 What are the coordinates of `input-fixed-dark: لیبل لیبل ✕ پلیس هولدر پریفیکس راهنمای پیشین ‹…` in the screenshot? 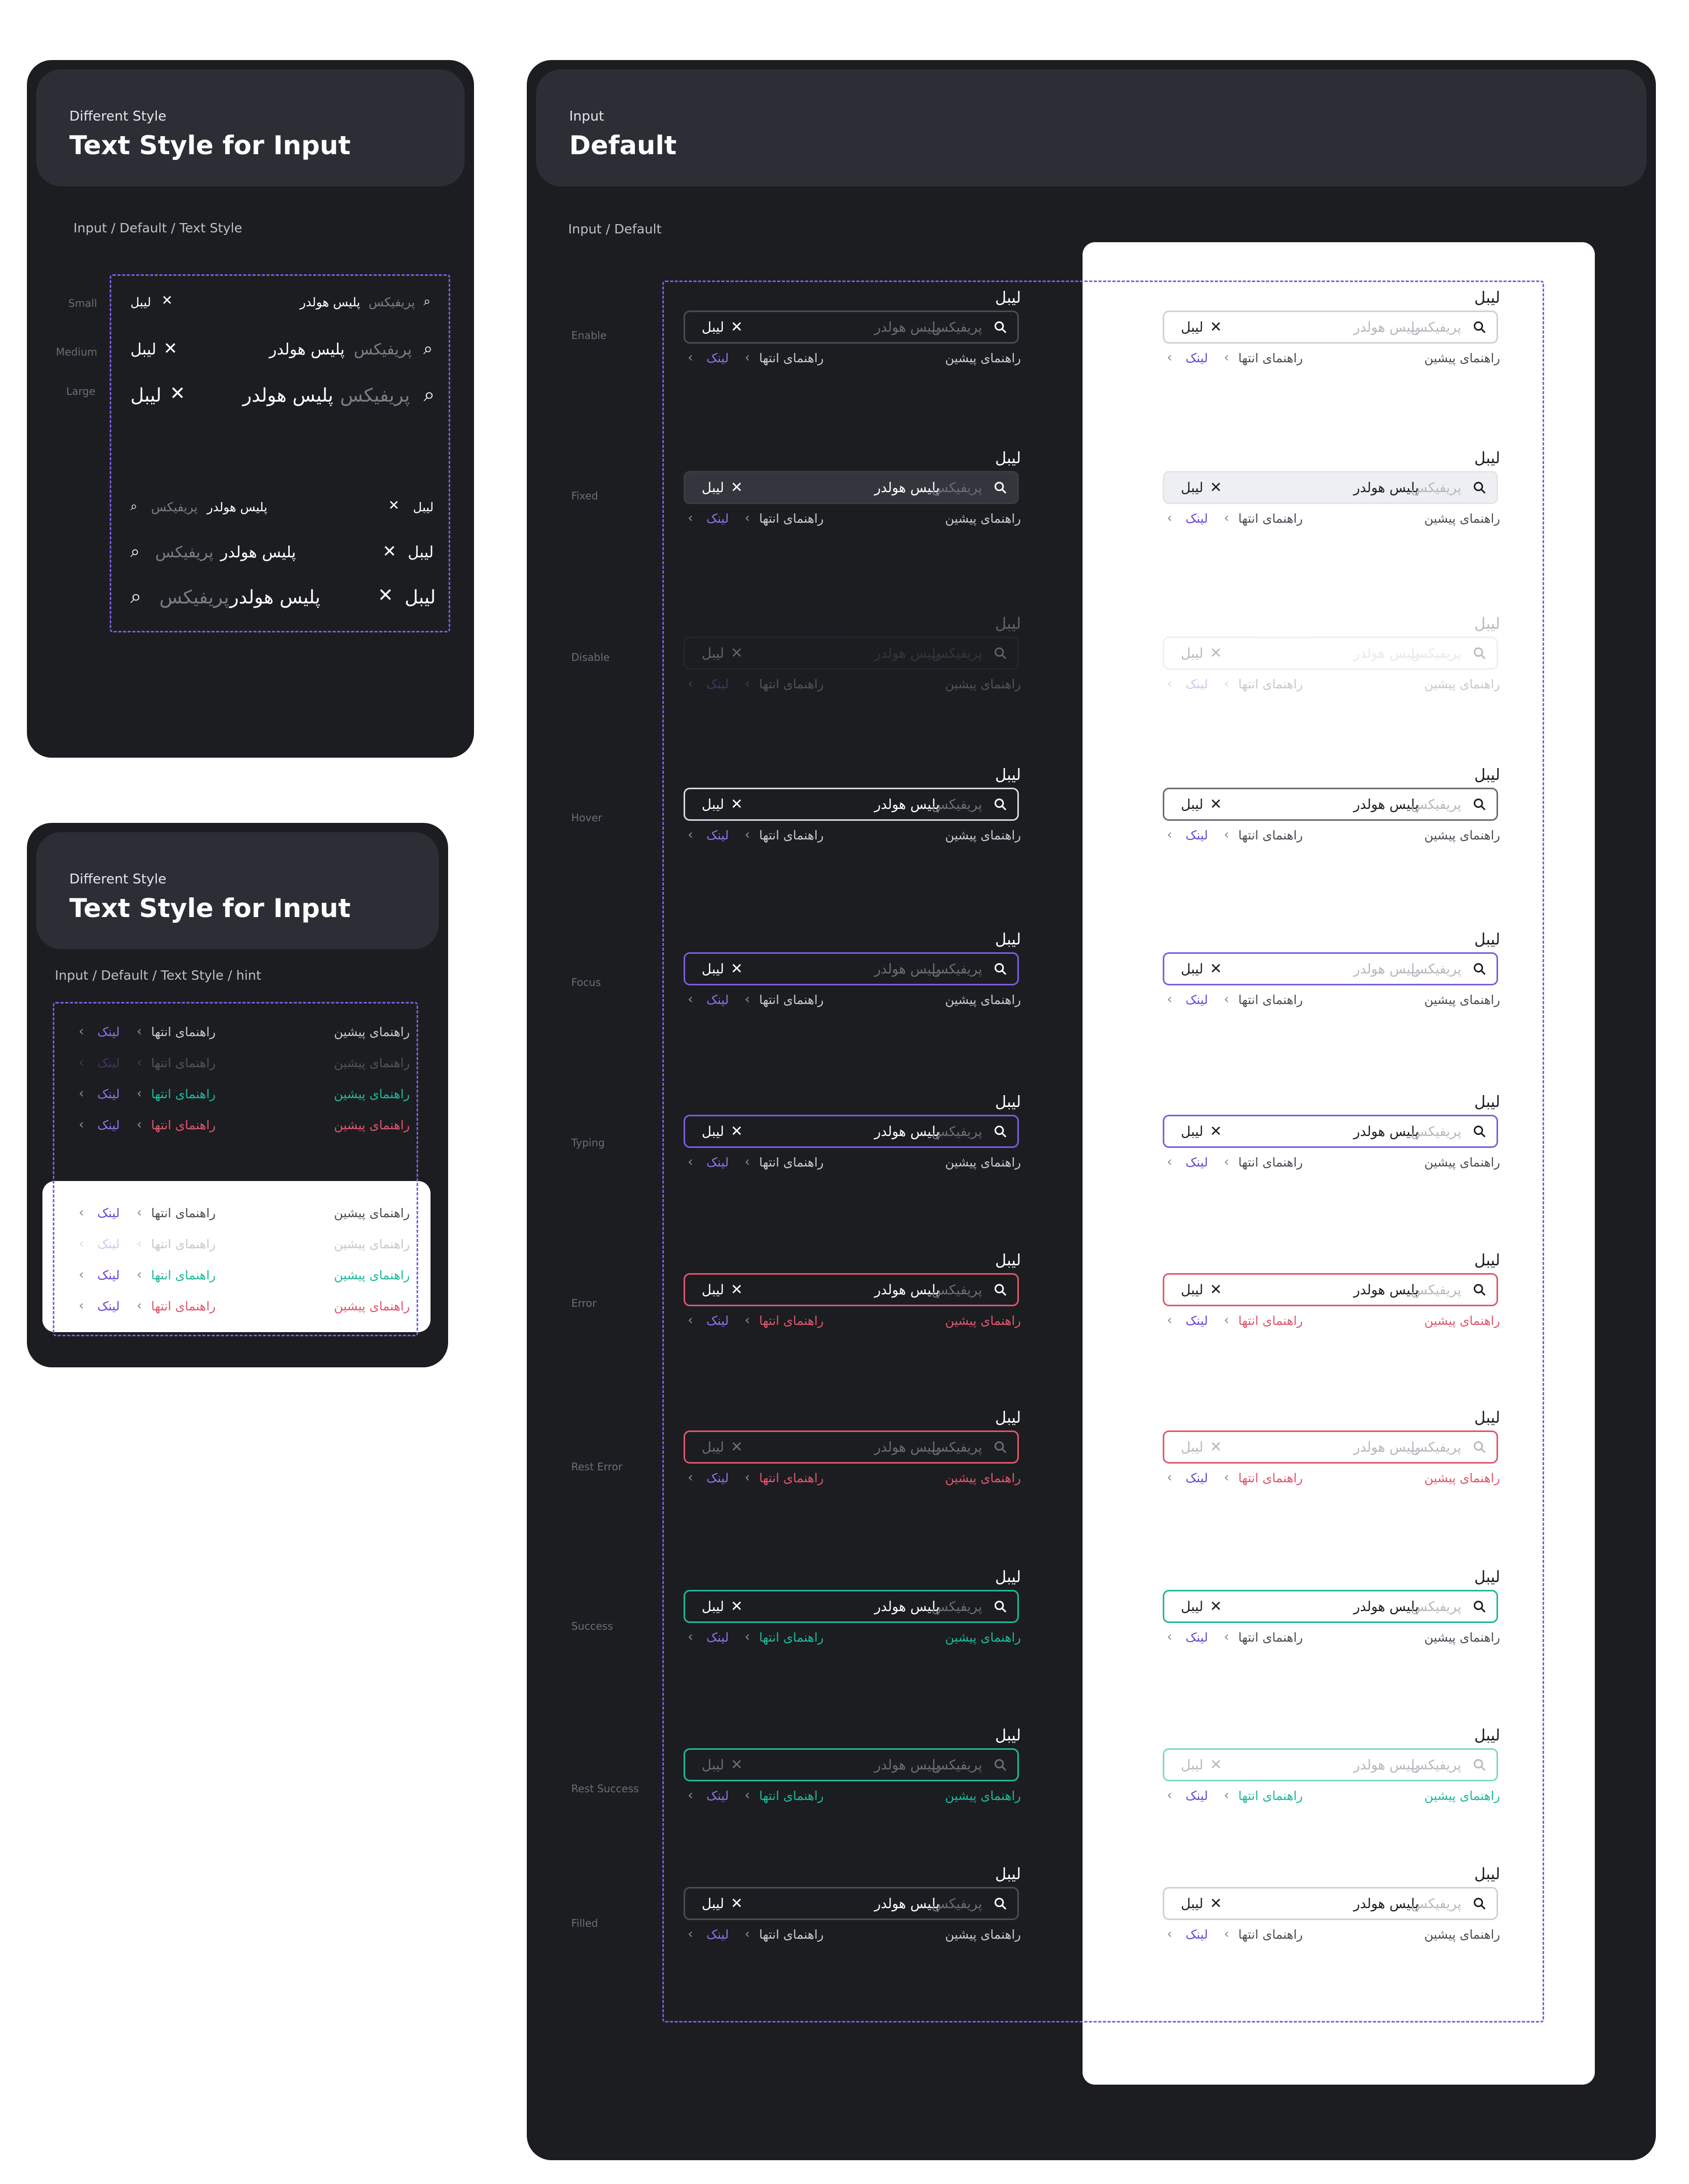 It's located at (852, 490).